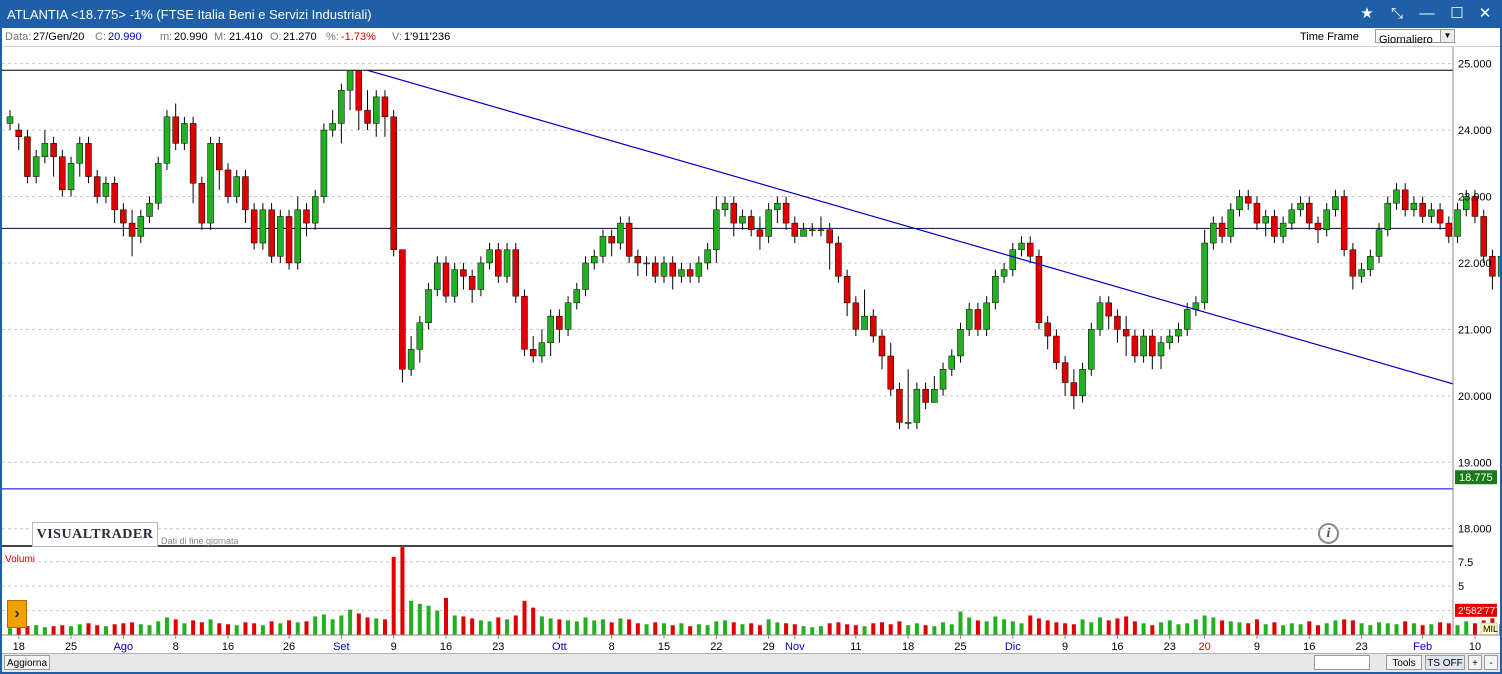 The image size is (1502, 674). Describe the element at coordinates (1367, 13) in the screenshot. I see `star-icon: ★` at that location.